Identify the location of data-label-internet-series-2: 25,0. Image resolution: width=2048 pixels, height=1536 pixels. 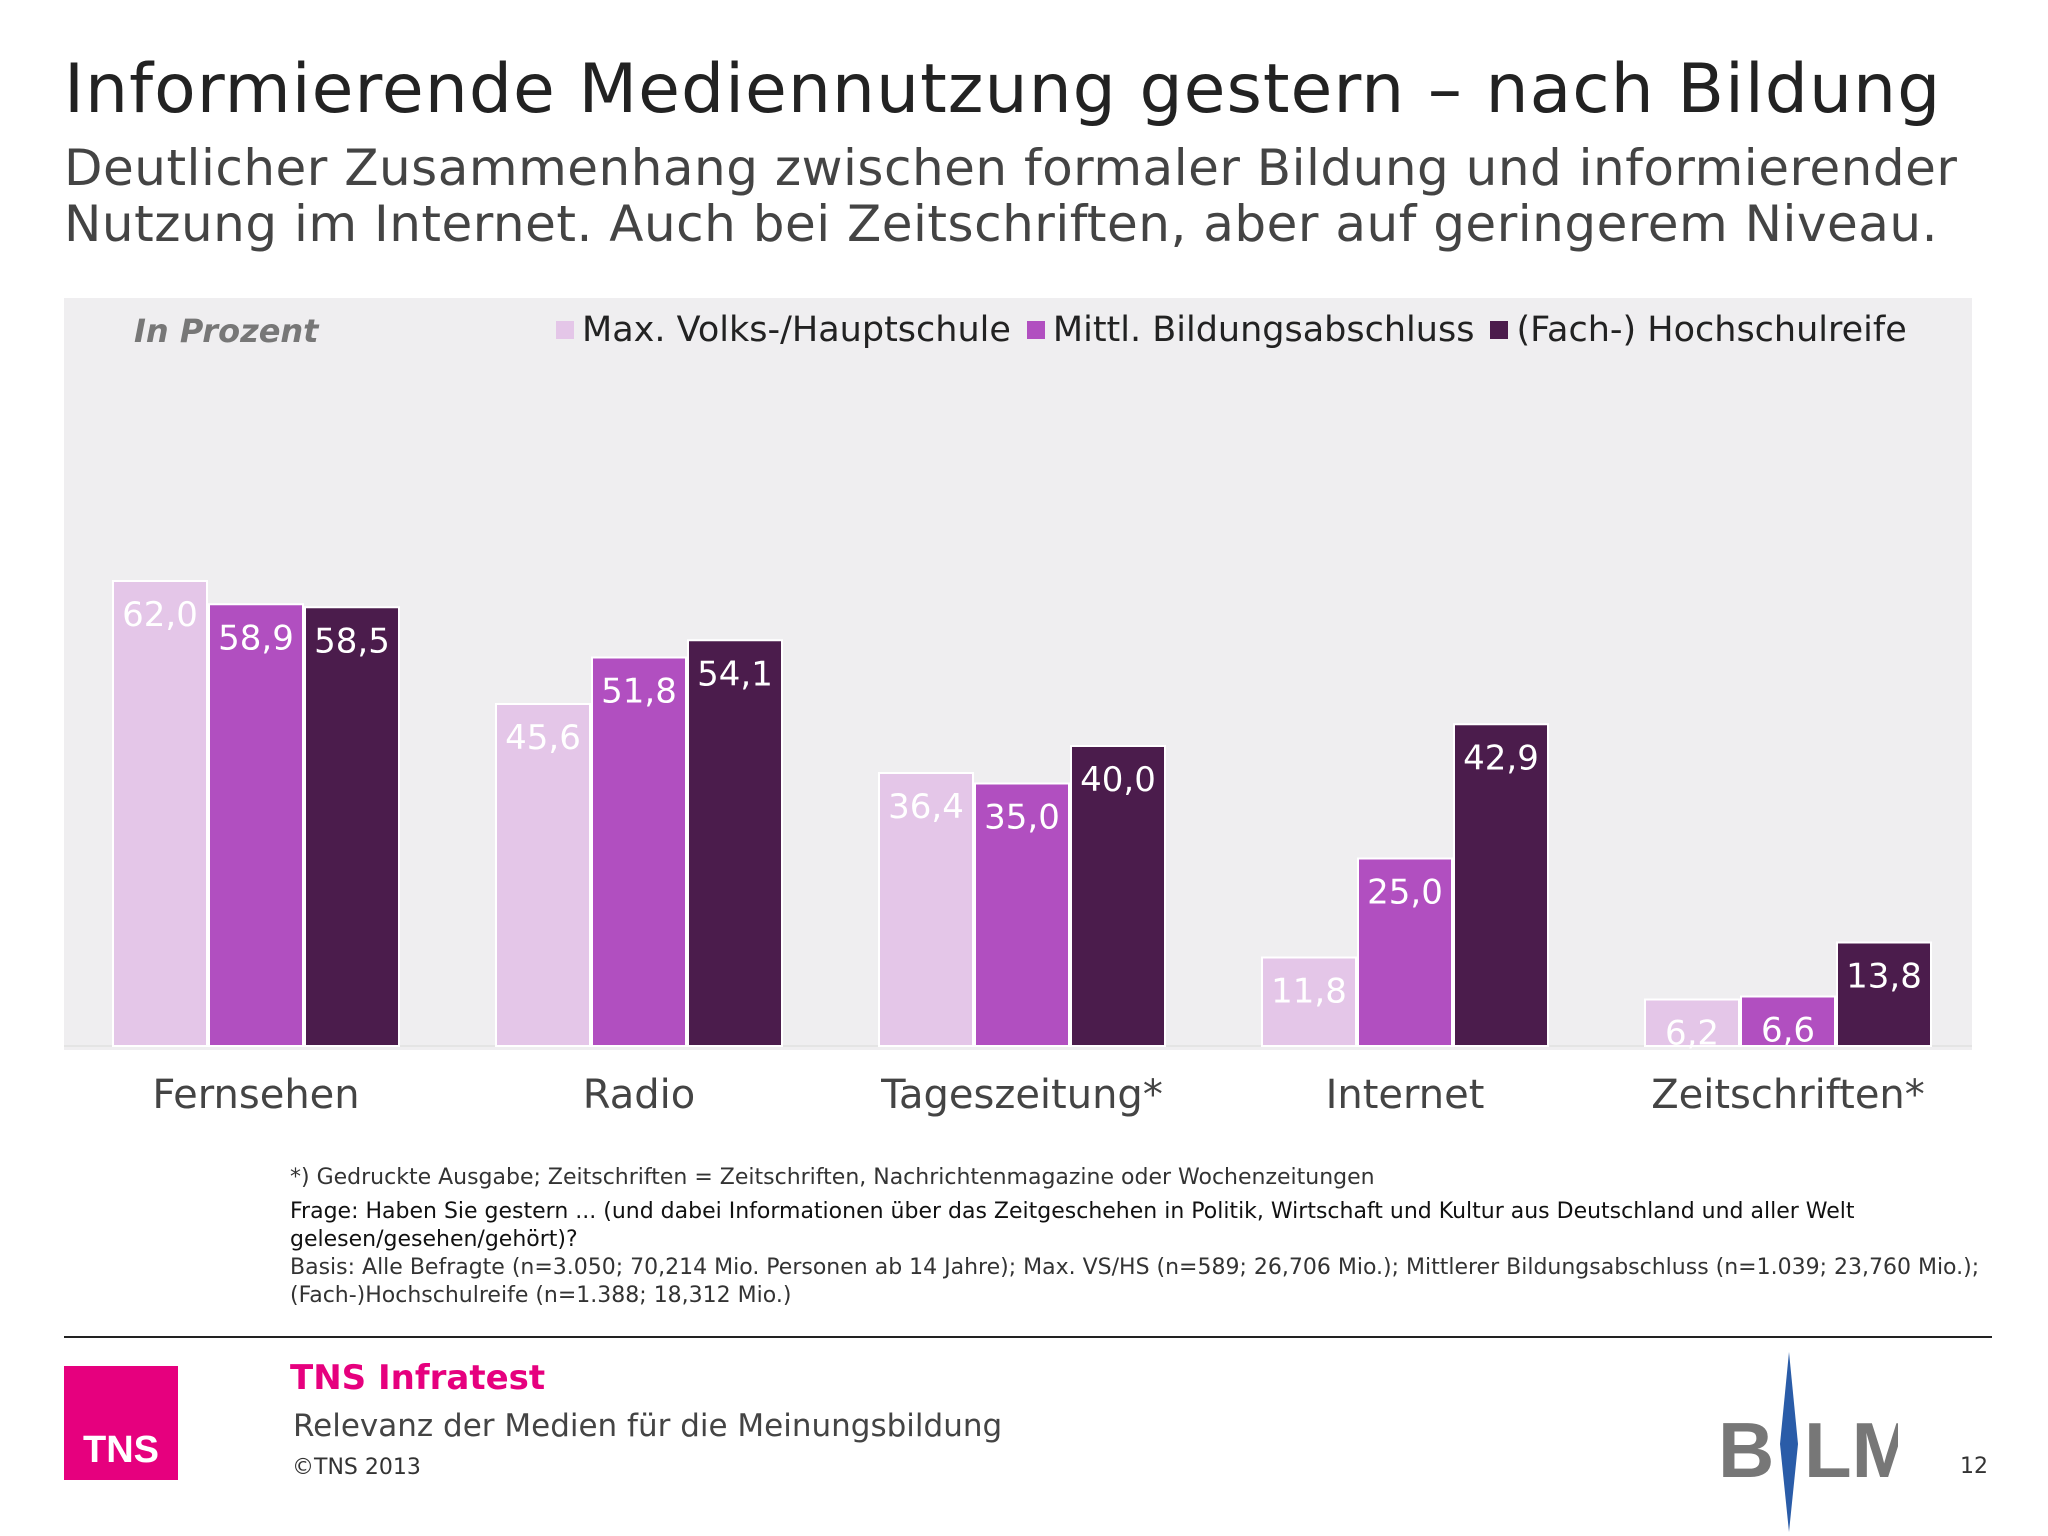
(1405, 893).